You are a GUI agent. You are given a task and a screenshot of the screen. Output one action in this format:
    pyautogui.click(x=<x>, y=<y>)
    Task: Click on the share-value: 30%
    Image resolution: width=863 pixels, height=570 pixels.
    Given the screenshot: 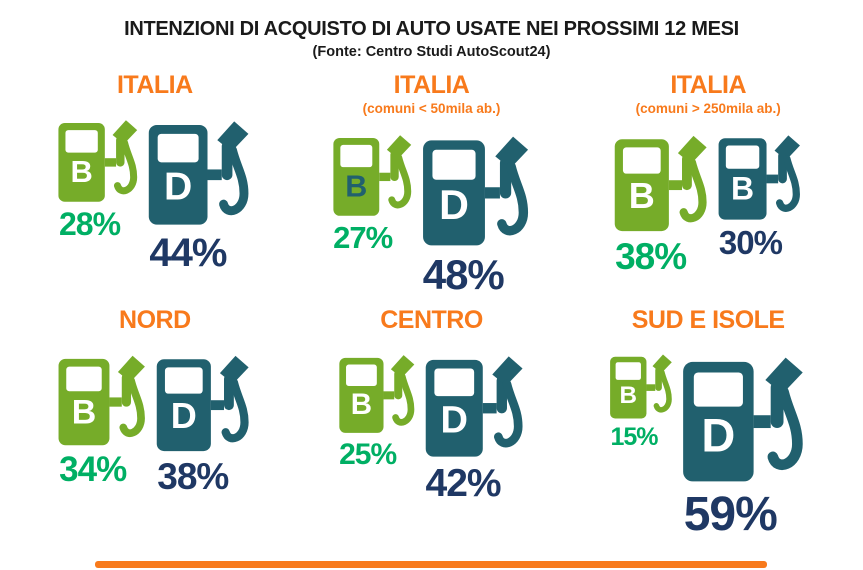 What is the action you would take?
    pyautogui.click(x=750, y=243)
    